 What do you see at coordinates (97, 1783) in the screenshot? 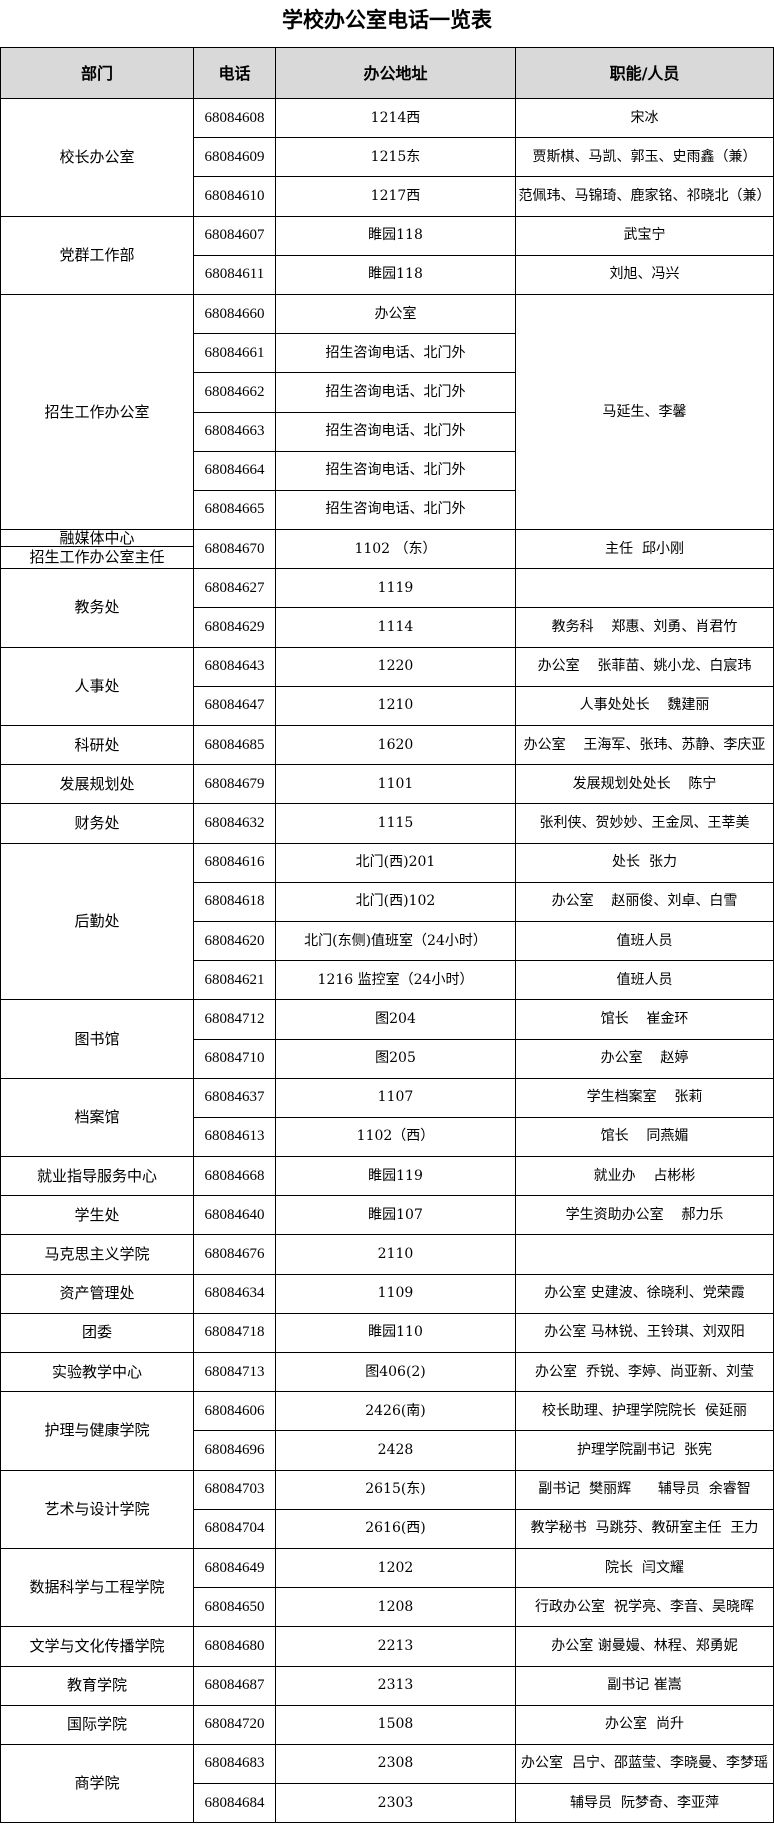
I see `department-cell: 商学院` at bounding box center [97, 1783].